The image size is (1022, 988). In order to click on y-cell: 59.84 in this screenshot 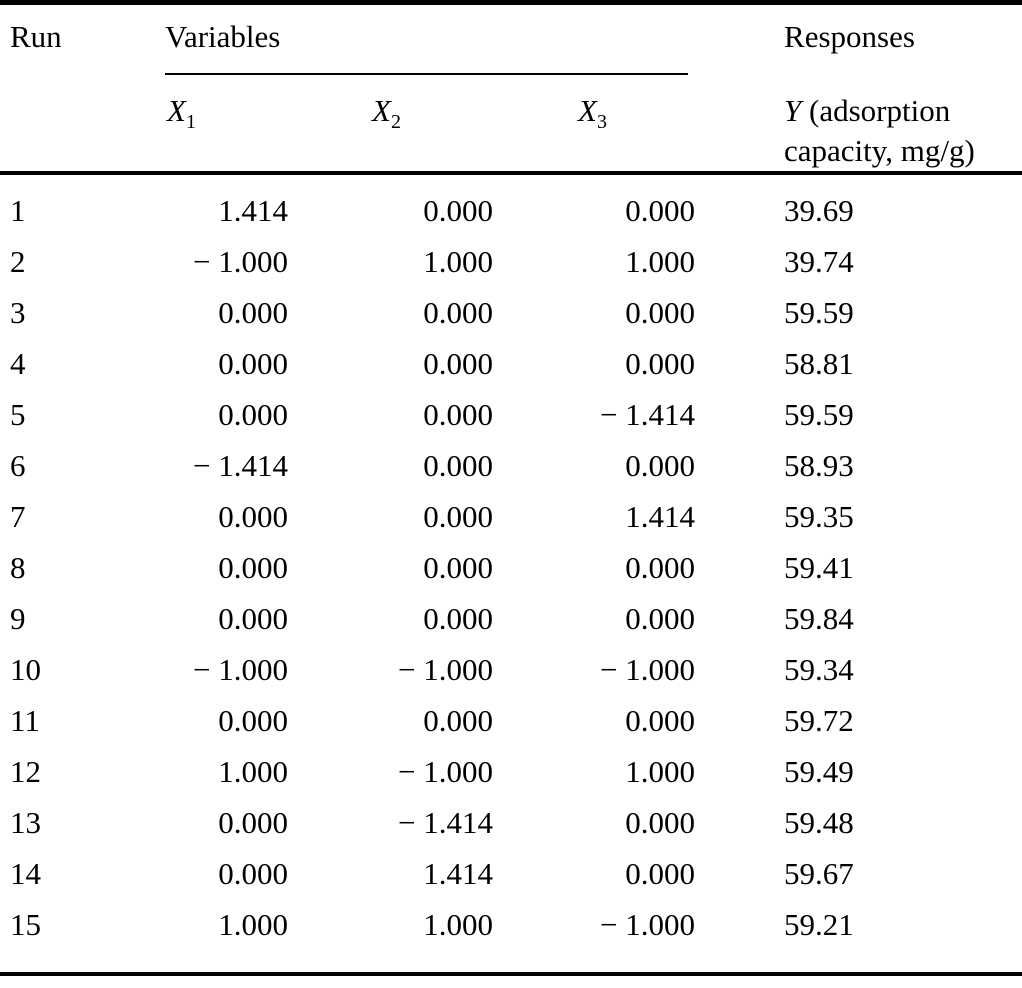, I will do `click(819, 618)`.